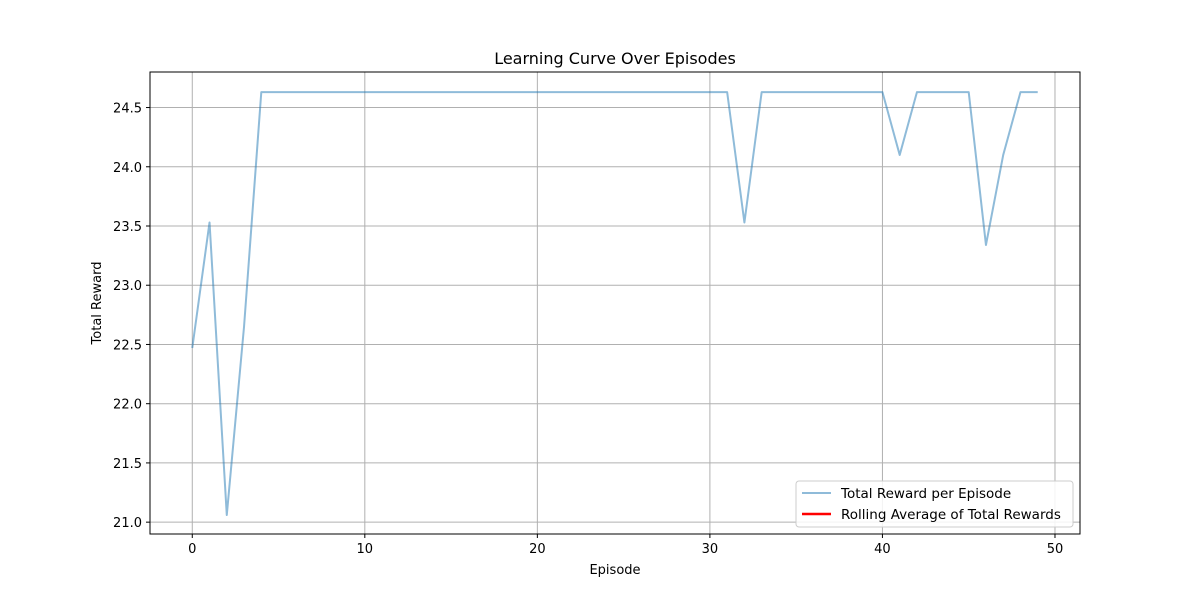  I want to click on y-tick-label: 21.0, so click(127, 523).